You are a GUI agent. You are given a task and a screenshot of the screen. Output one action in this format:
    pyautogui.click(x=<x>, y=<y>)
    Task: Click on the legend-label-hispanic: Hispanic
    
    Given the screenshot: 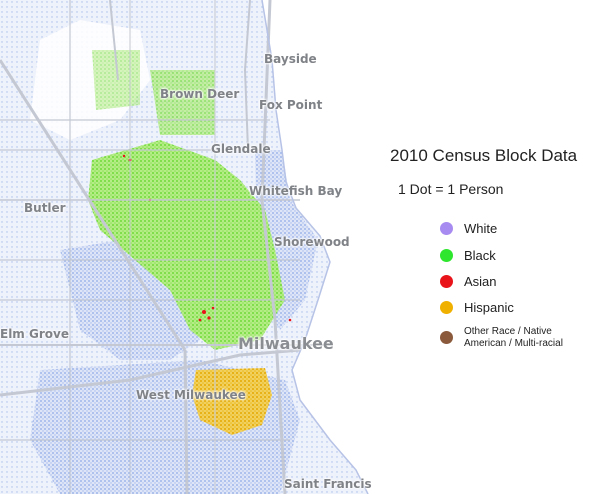 What is the action you would take?
    pyautogui.click(x=489, y=307)
    